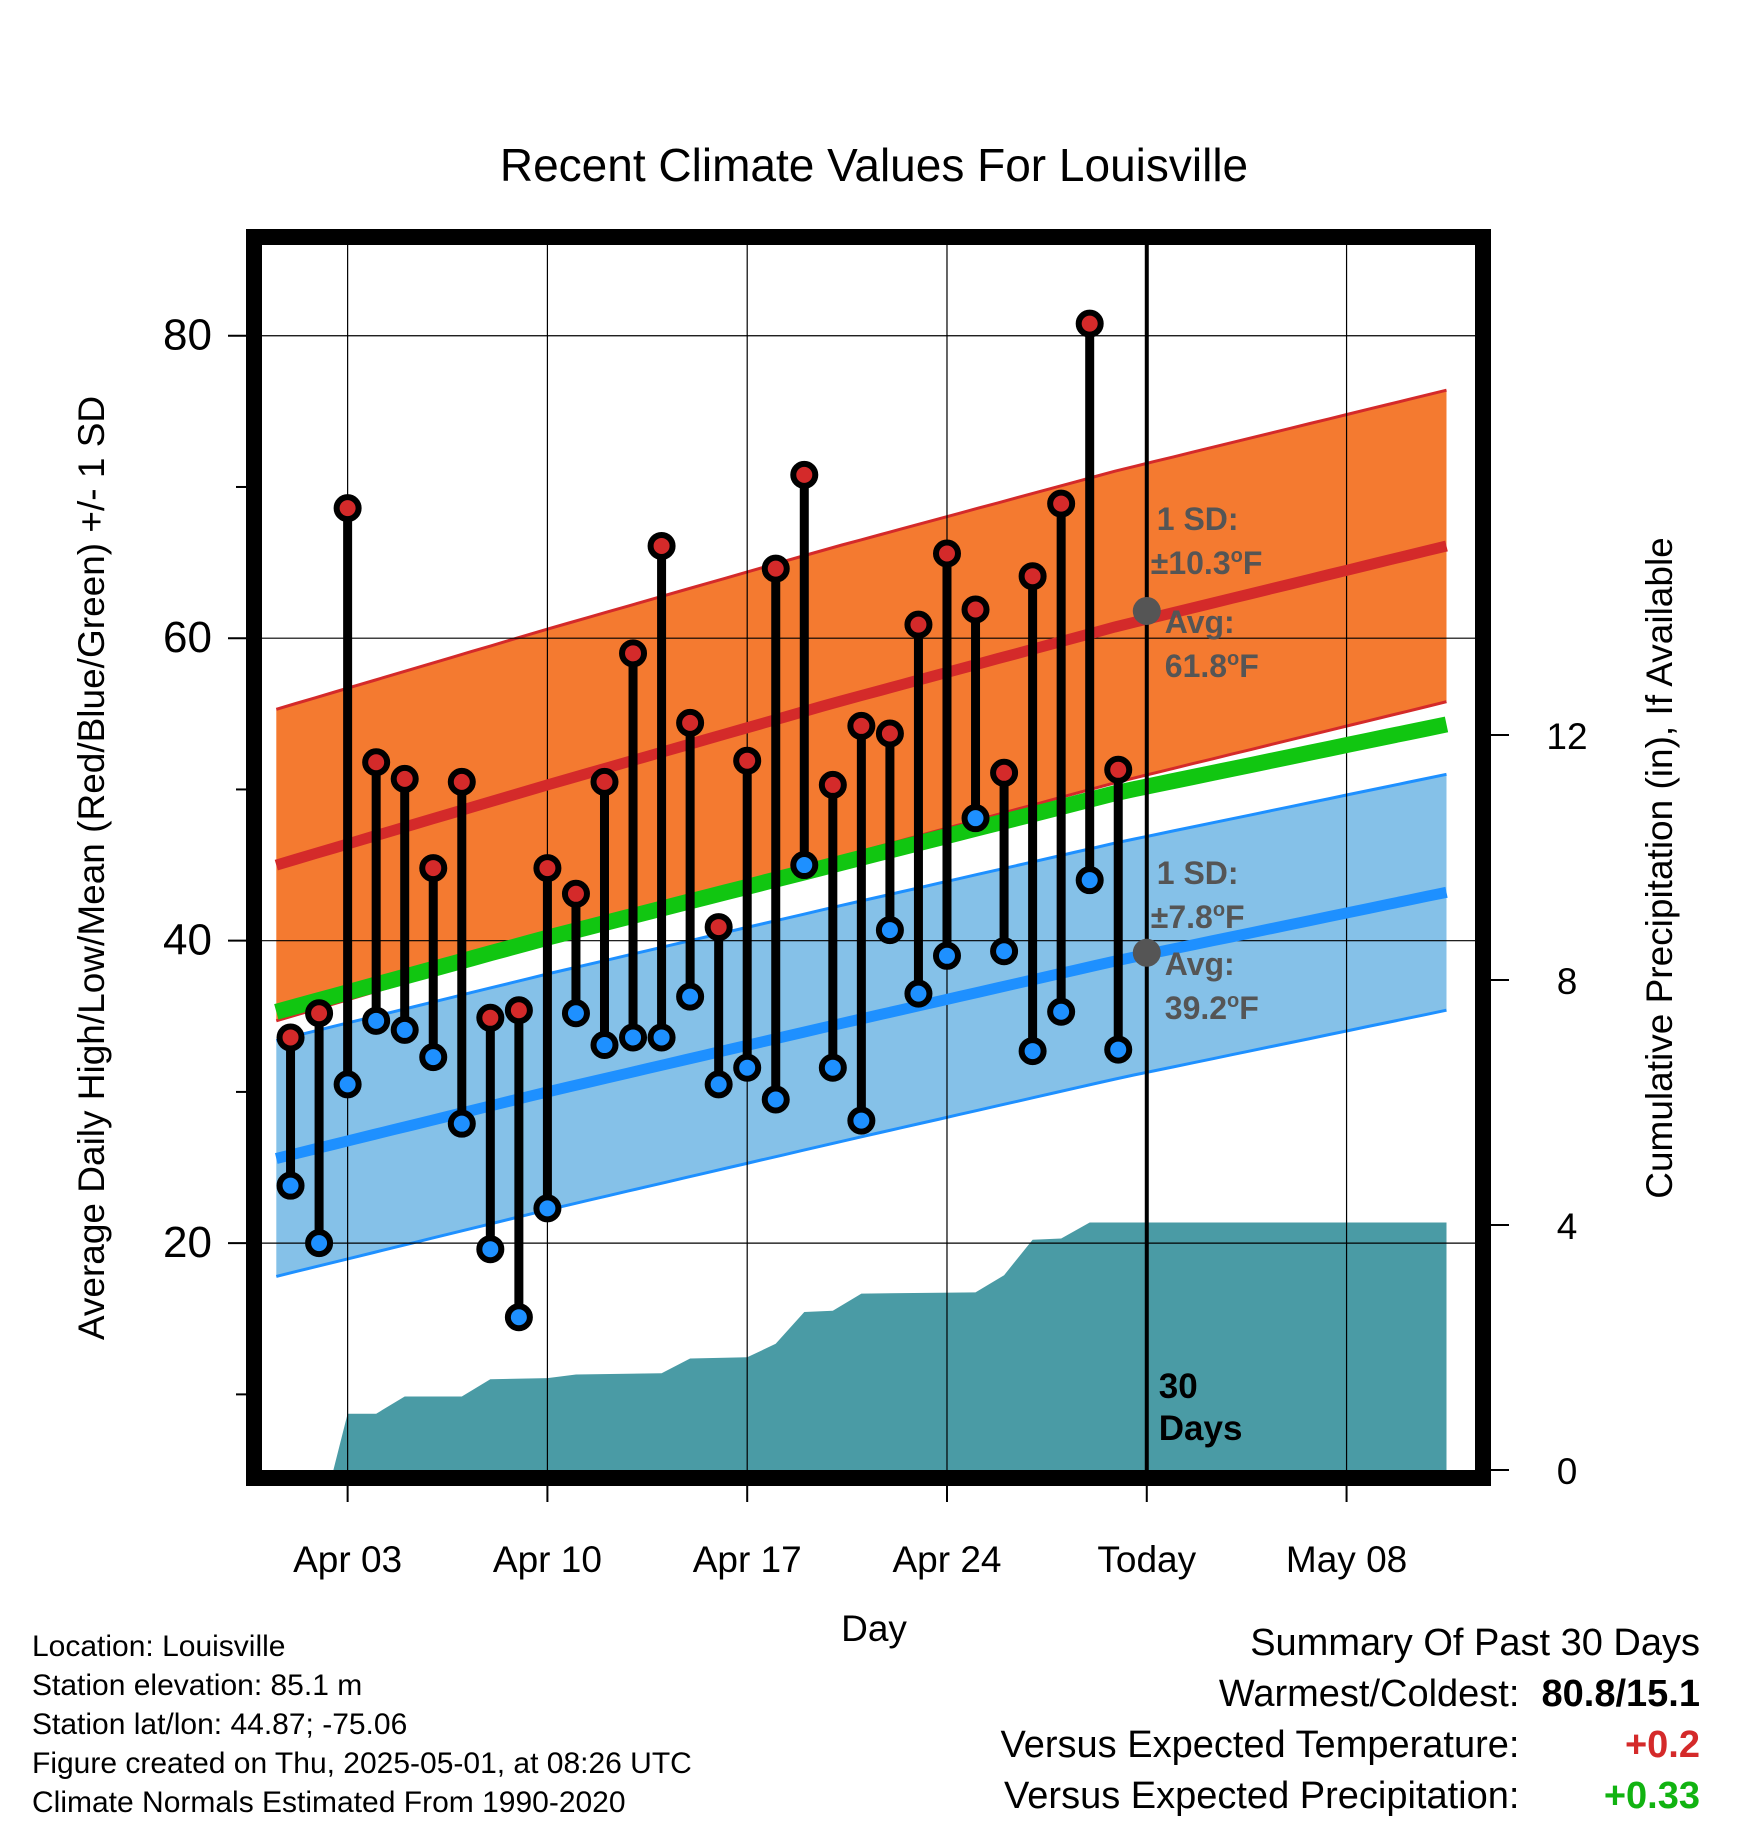  What do you see at coordinates (1567, 1471) in the screenshot?
I see `y-right-tick-label: 0` at bounding box center [1567, 1471].